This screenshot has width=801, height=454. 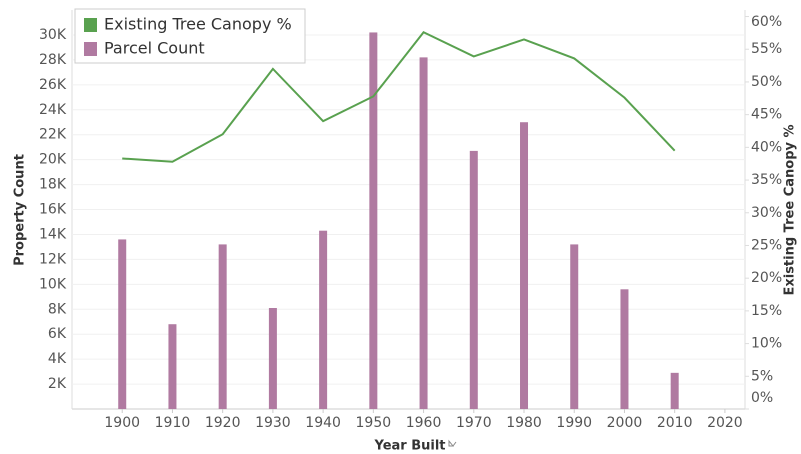 I want to click on x-tick-label: 2020, so click(x=725, y=423).